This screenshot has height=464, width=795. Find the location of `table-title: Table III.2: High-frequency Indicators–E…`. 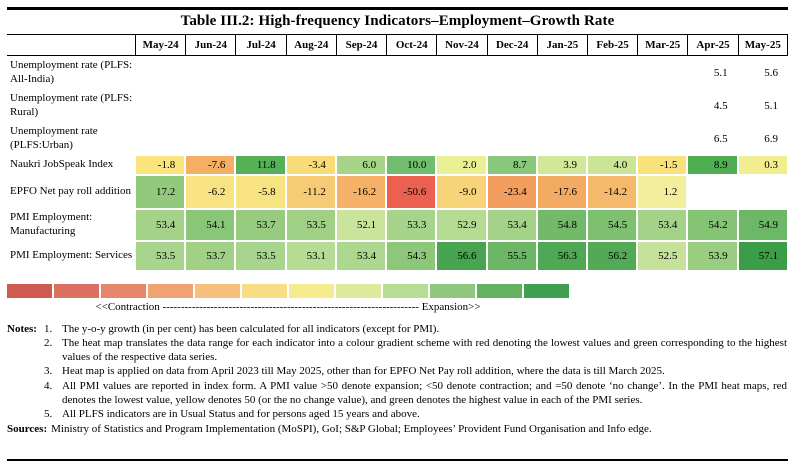

table-title: Table III.2: High-frequency Indicators–E… is located at coordinates (397, 21).